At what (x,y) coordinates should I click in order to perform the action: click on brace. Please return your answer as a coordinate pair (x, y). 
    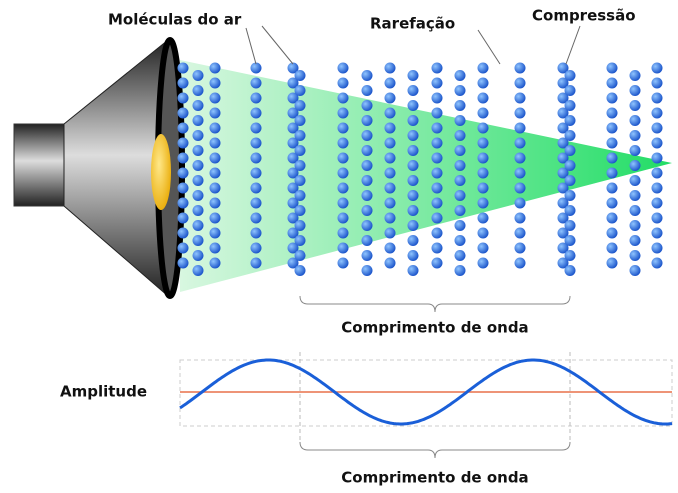
    Looking at the image, I should click on (435, 450).